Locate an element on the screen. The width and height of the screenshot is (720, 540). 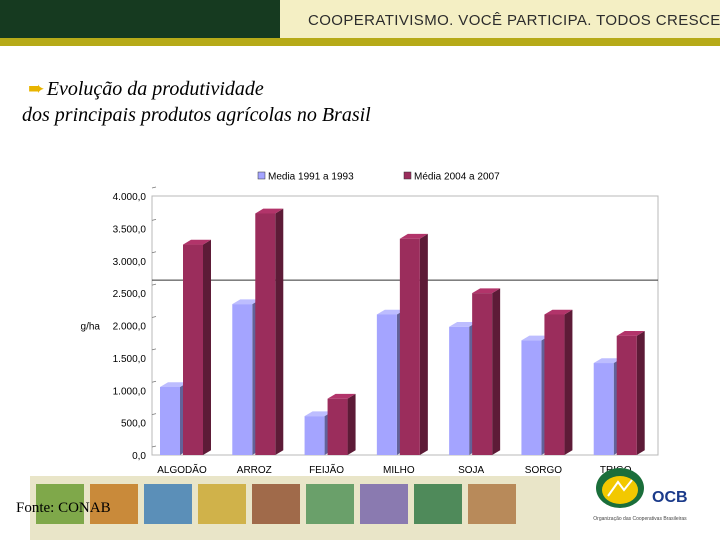
logo-caption: Organização das Cooperativas Brasileiras is located at coordinates (640, 519).